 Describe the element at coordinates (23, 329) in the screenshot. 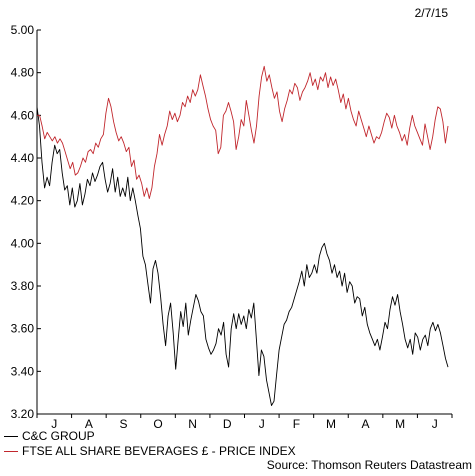

I see `y-tick-label: 3.60` at that location.